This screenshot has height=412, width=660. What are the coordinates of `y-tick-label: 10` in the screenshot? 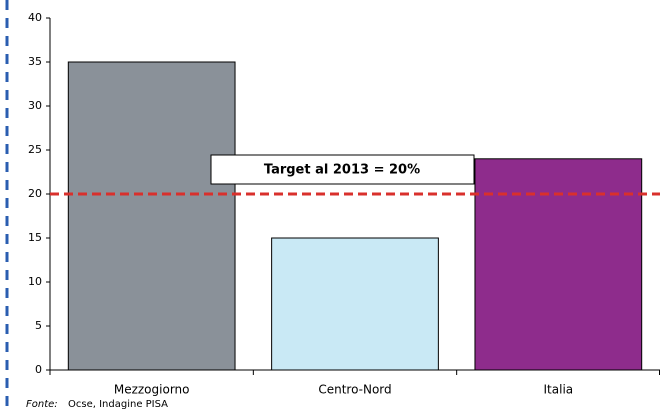 It's located at (35, 281).